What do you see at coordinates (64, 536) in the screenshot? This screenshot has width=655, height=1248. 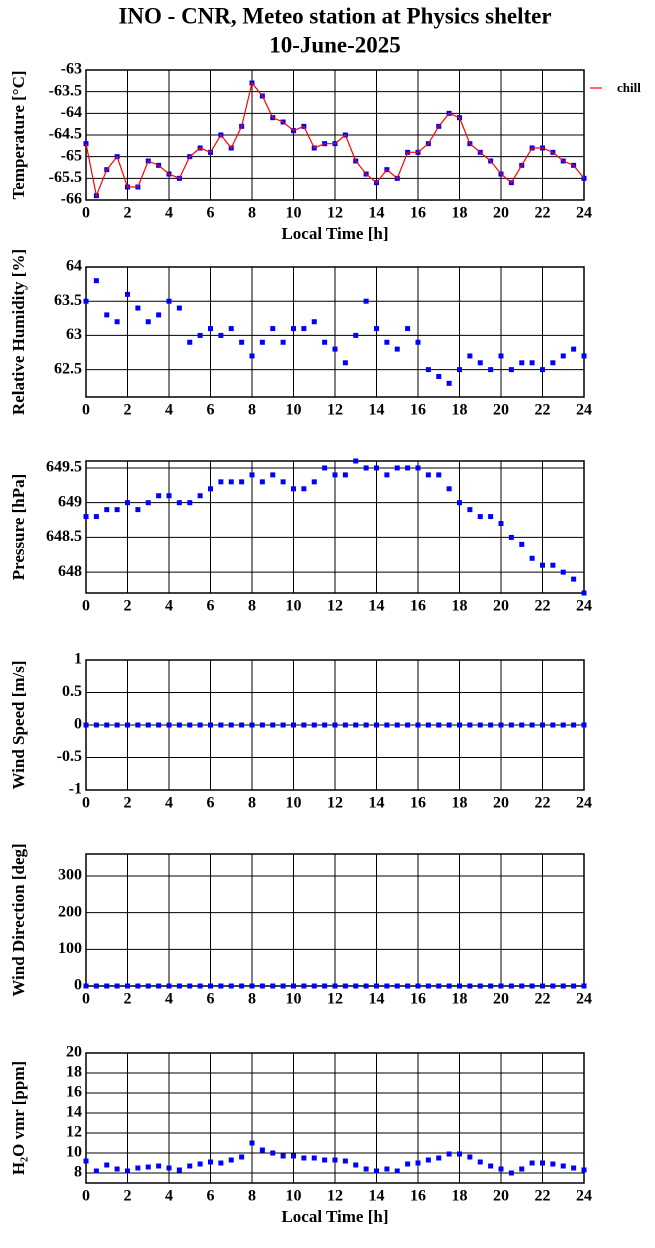 I see `y-tick-label: 648.5` at bounding box center [64, 536].